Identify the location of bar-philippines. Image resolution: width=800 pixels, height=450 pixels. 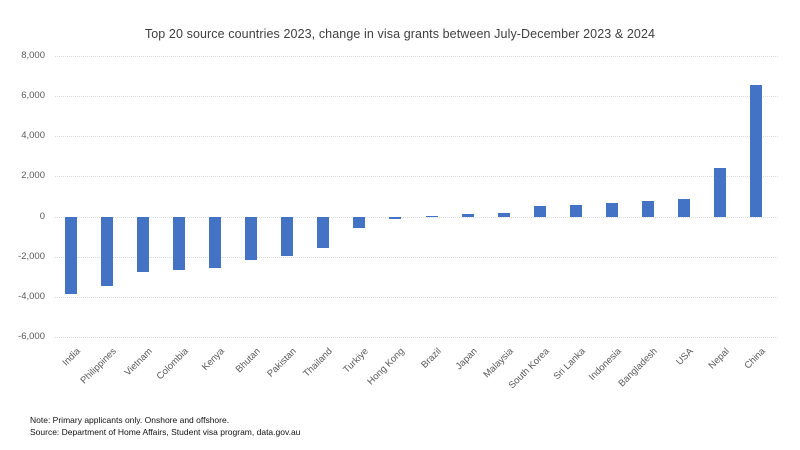
(107, 251).